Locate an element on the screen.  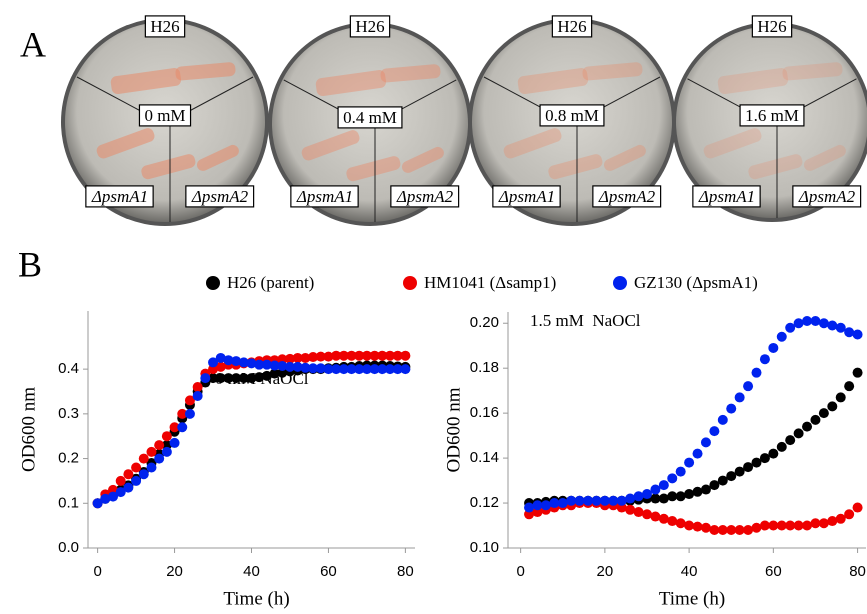
plate-label: 0.8 mM is located at coordinates (572, 115).